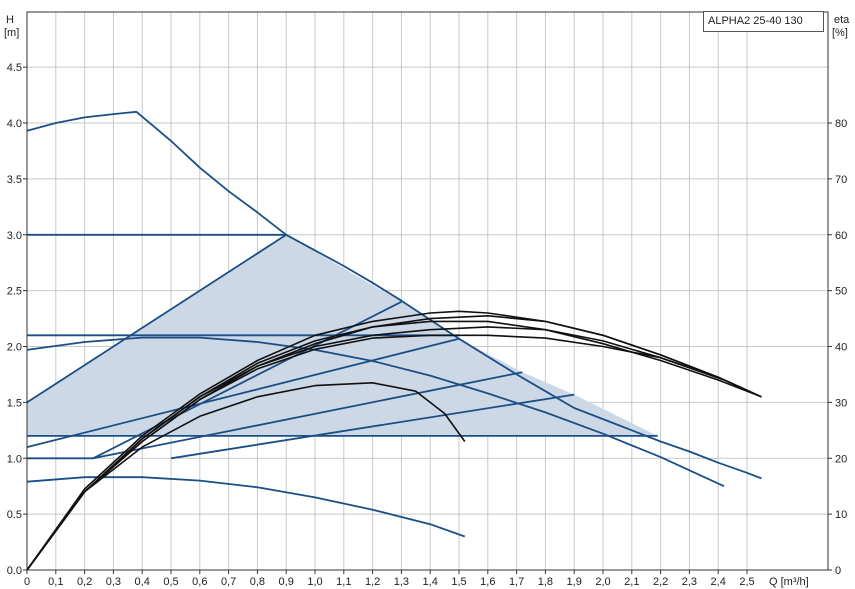 This screenshot has width=855, height=589. Describe the element at coordinates (487, 582) in the screenshot. I see `x-tick-label: 1,6` at that location.